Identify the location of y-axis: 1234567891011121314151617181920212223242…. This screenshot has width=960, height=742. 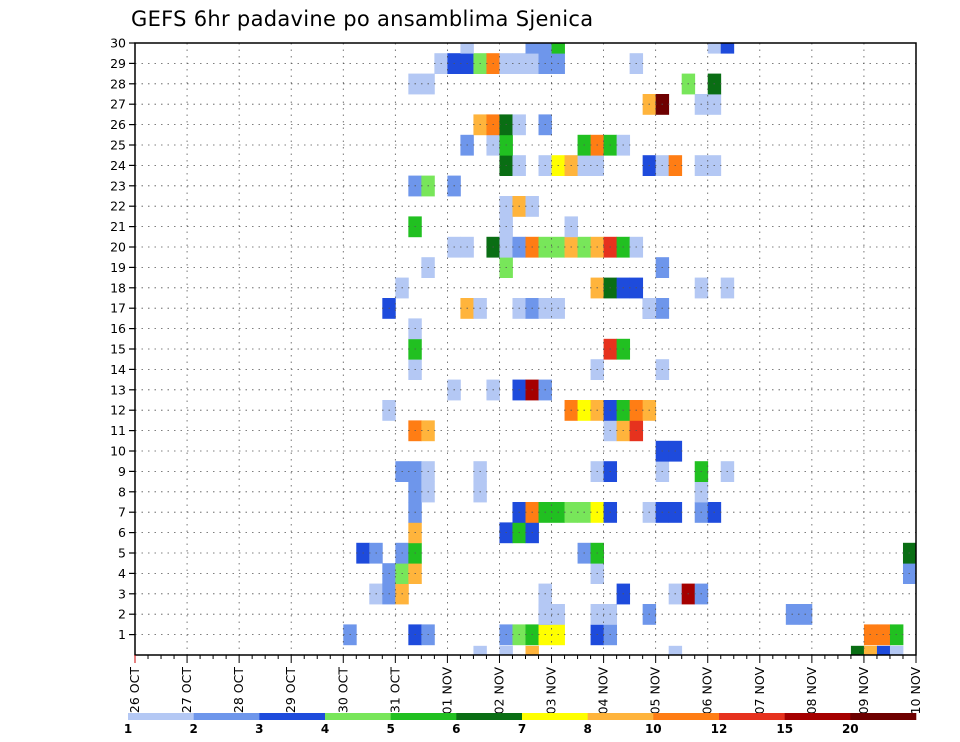
(122, 339).